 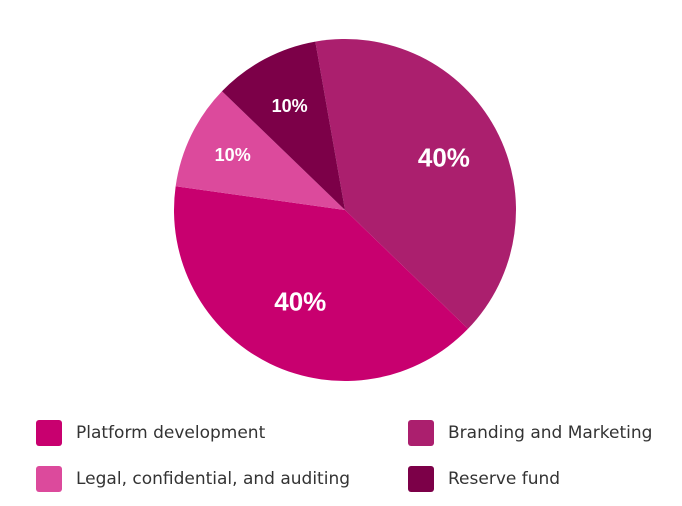 I want to click on legend-label: Platform development, so click(x=171, y=433).